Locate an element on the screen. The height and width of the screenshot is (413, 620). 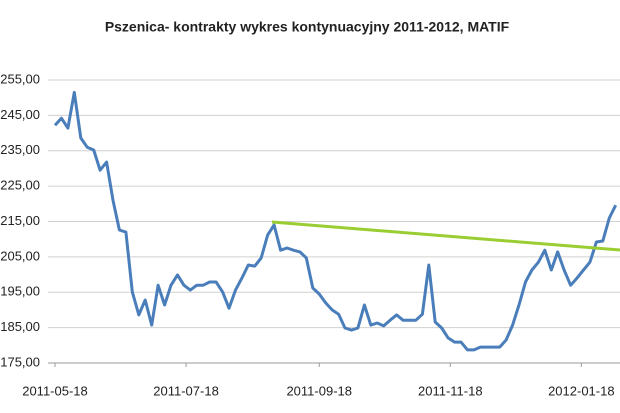
x-tick-label: 2011-09-18 is located at coordinates (319, 390).